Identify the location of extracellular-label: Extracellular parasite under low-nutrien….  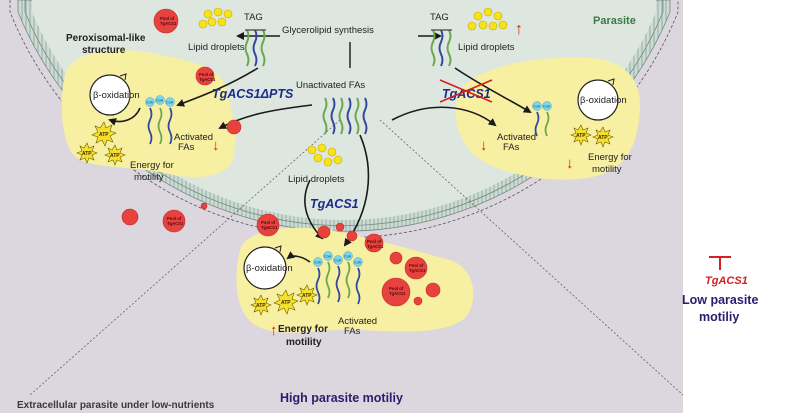
(116, 405).